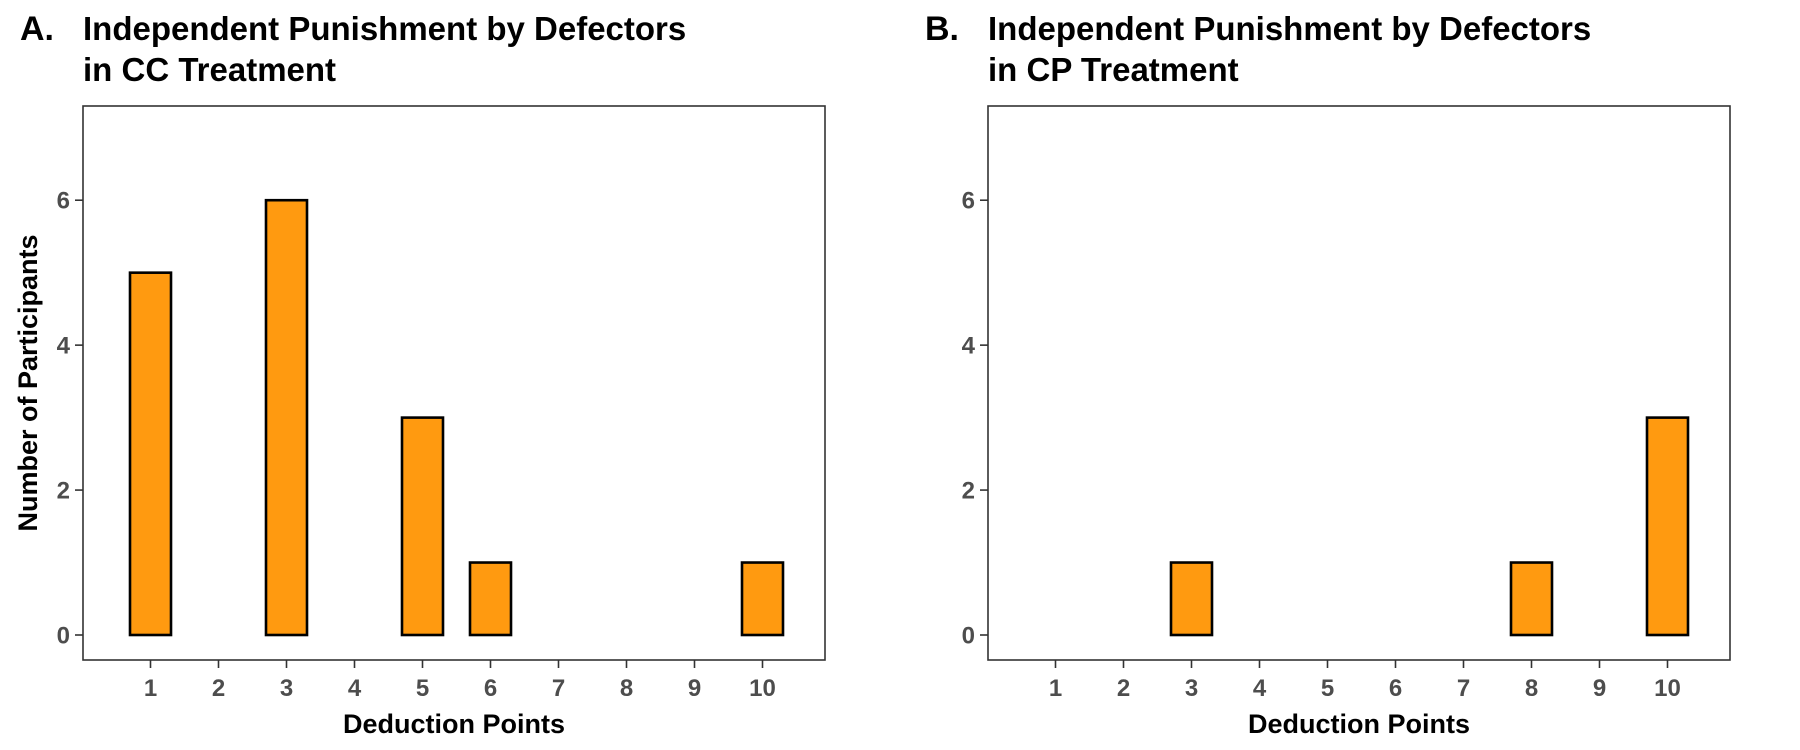  Describe the element at coordinates (63, 491) in the screenshot. I see `panel-a-y-tick-label-2: 2` at that location.